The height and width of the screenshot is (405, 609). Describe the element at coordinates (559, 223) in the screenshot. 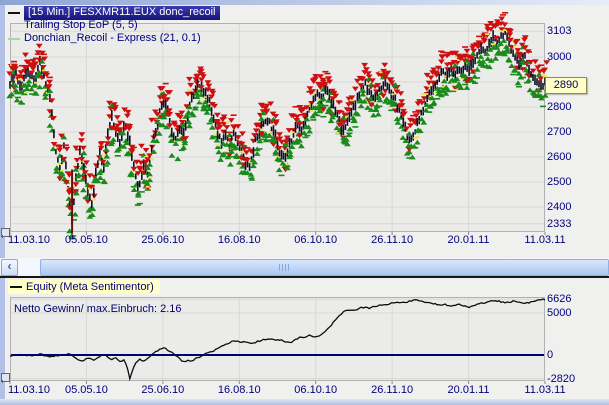

I see `y-axis-label: 2333` at that location.